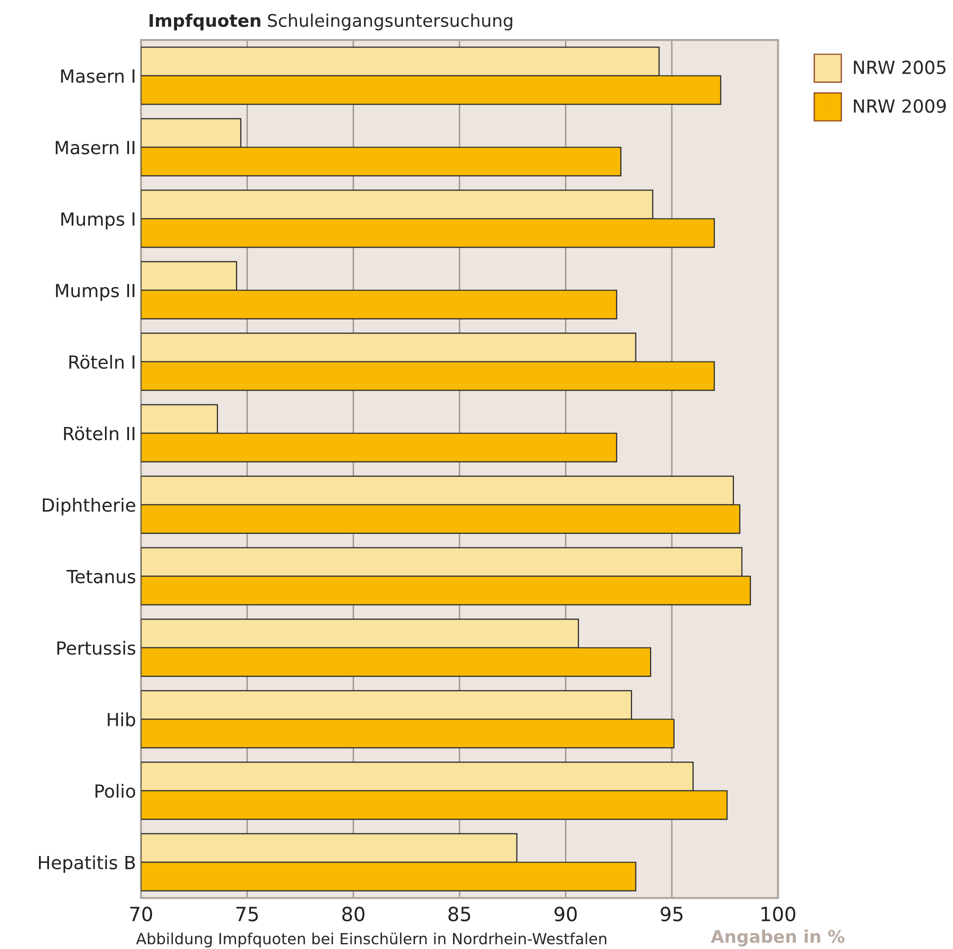  Describe the element at coordinates (900, 67) in the screenshot. I see `legend-label: NRW 2005` at that location.